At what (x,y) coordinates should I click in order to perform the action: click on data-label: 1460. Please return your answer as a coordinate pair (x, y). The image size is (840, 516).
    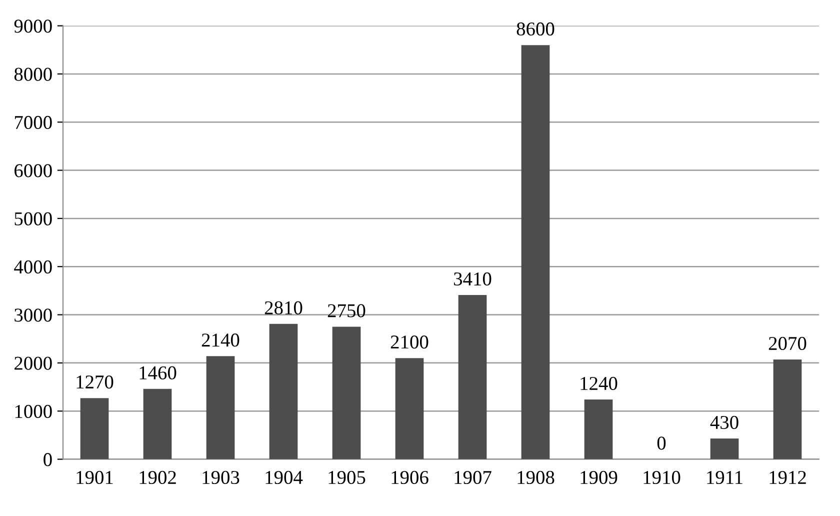
    Looking at the image, I should click on (158, 373).